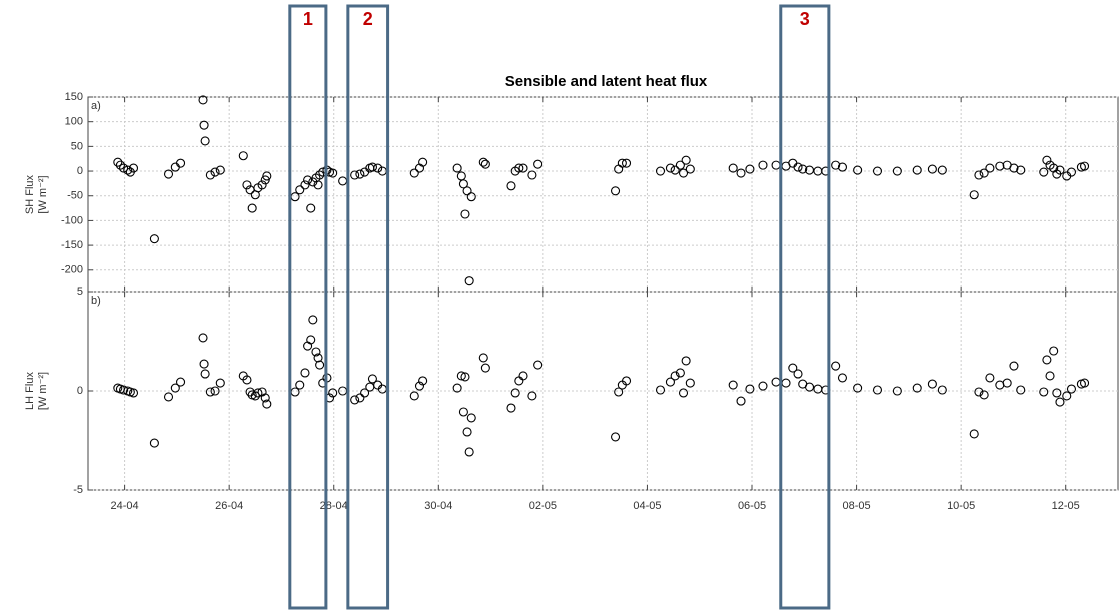 This screenshot has height=611, width=1120. Describe the element at coordinates (78, 490) in the screenshot. I see `y-tick-label: -5` at that location.